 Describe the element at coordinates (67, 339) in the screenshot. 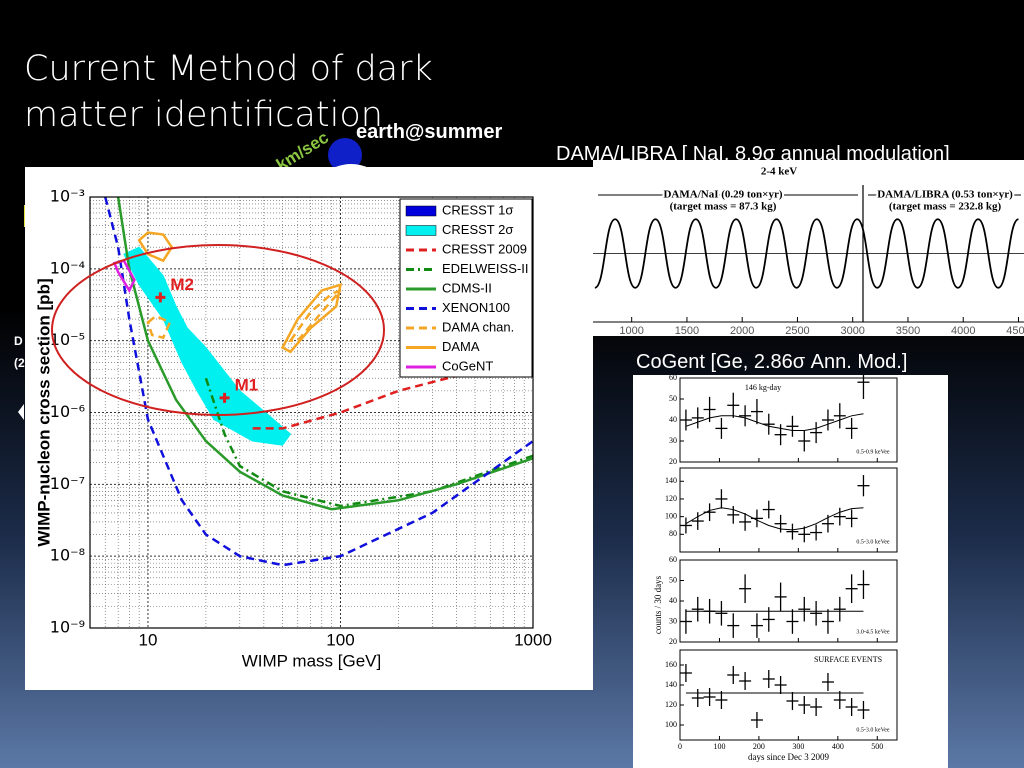

I see `y-tick-label: 10⁻⁵` at that location.